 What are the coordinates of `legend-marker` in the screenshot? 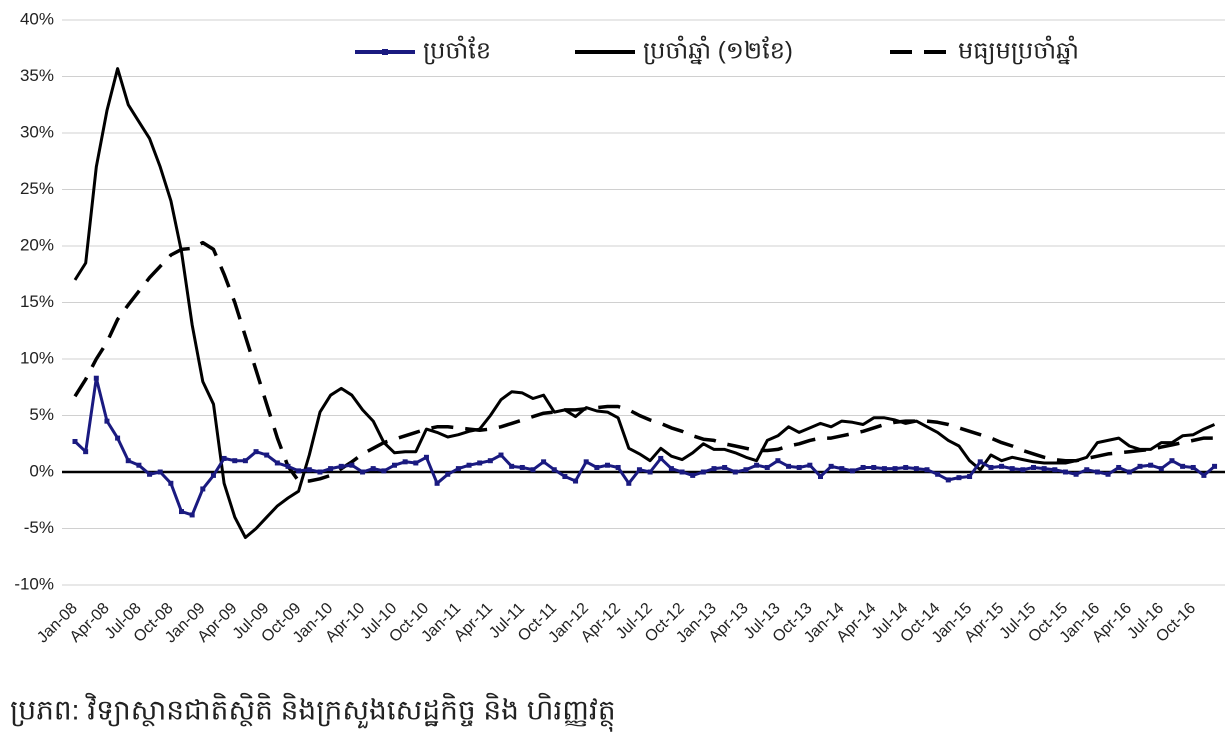 It's located at (385, 52).